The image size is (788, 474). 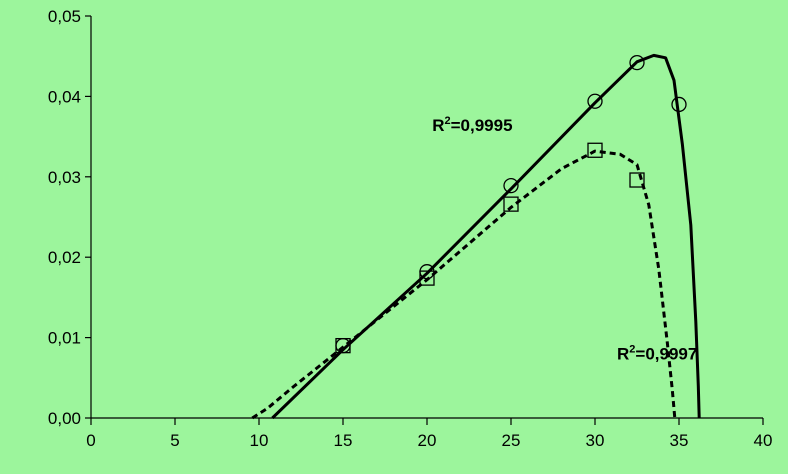 I want to click on x-tick-label: 5, so click(x=174, y=440).